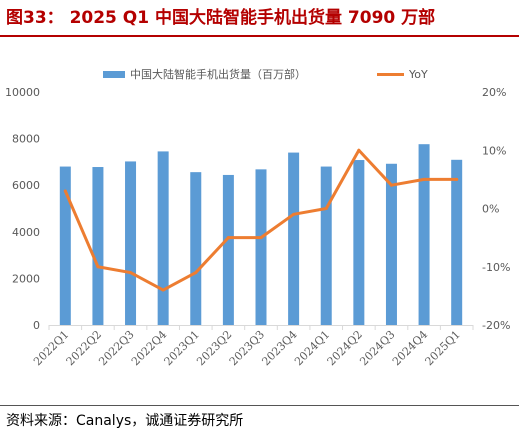 The width and height of the screenshot is (519, 439). I want to click on right-tick-label: 20%, so click(494, 92).